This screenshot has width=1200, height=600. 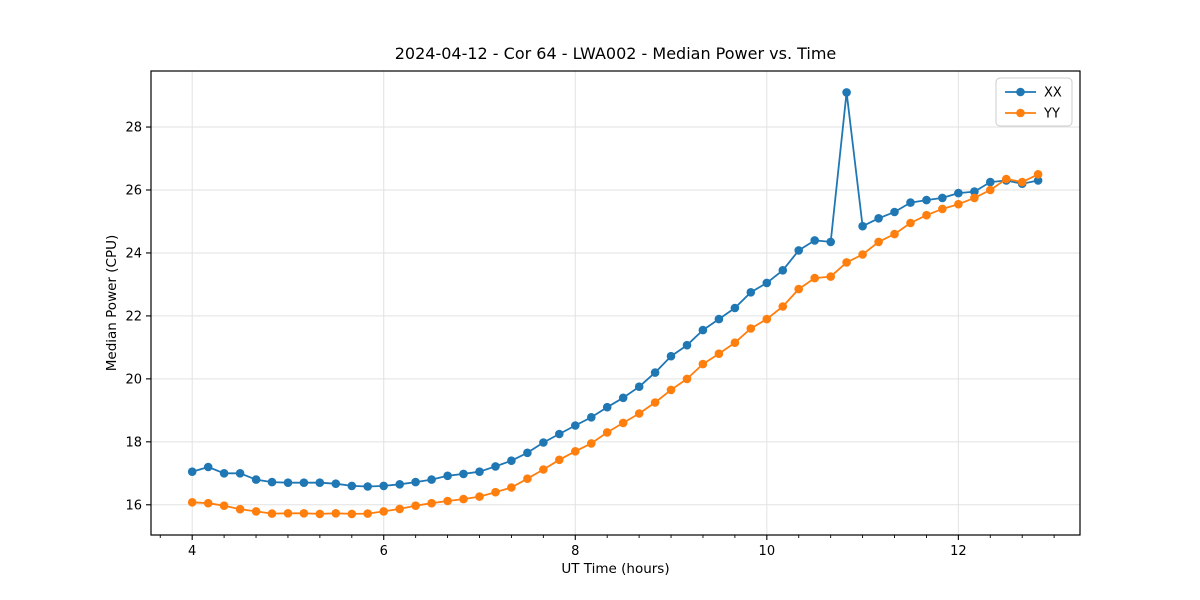 What do you see at coordinates (192, 551) in the screenshot?
I see `x-tick-label: 4` at bounding box center [192, 551].